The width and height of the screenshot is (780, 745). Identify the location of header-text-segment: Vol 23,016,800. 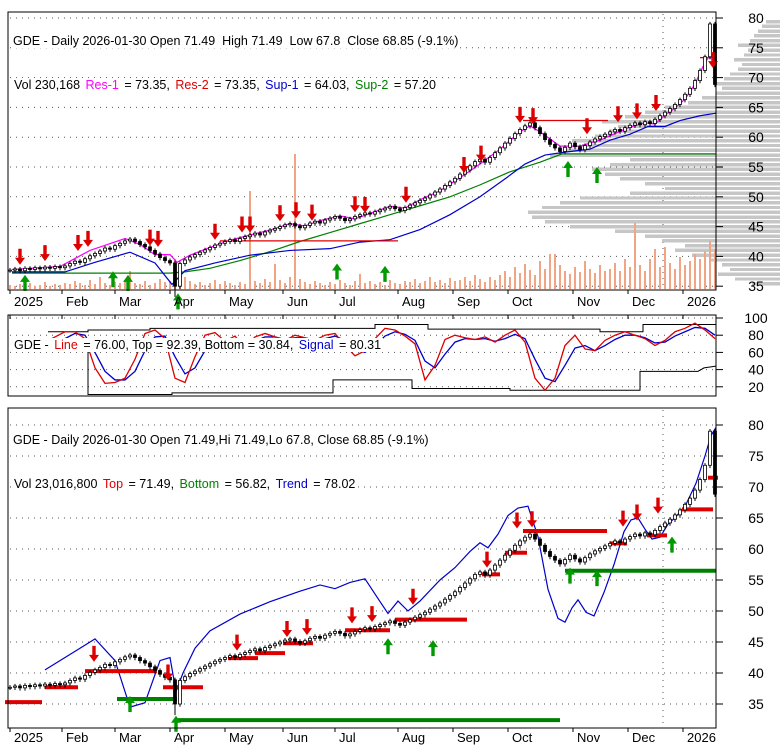
(57, 483).